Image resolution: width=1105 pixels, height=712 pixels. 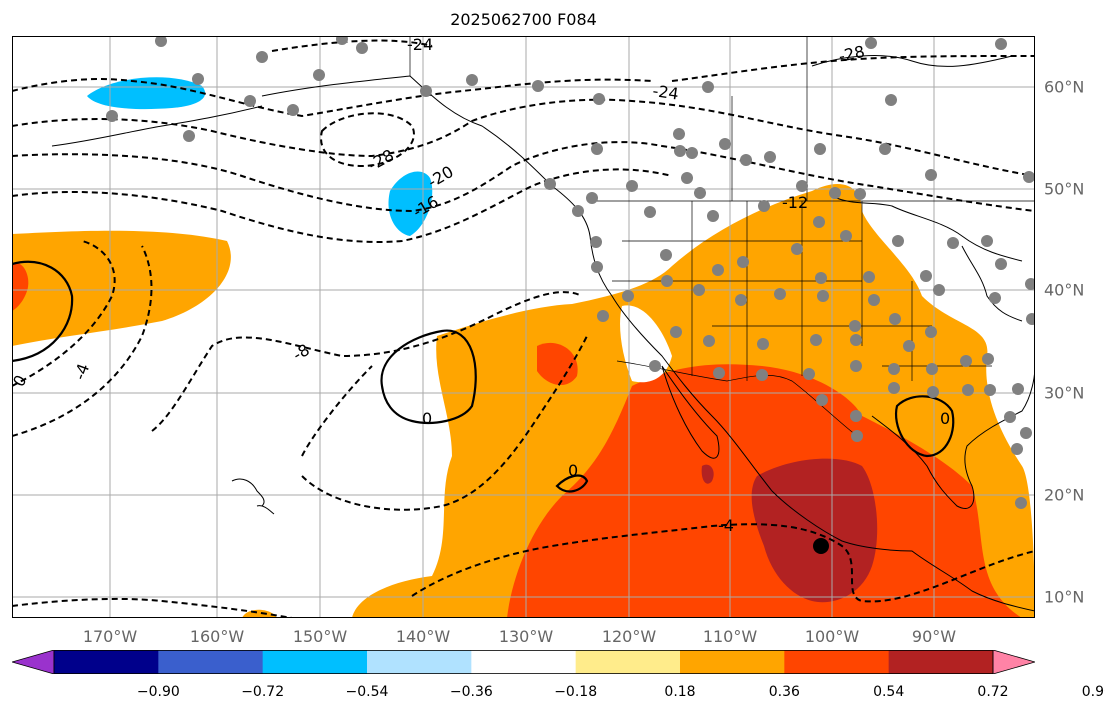 I want to click on highlight-marker, so click(x=821, y=546).